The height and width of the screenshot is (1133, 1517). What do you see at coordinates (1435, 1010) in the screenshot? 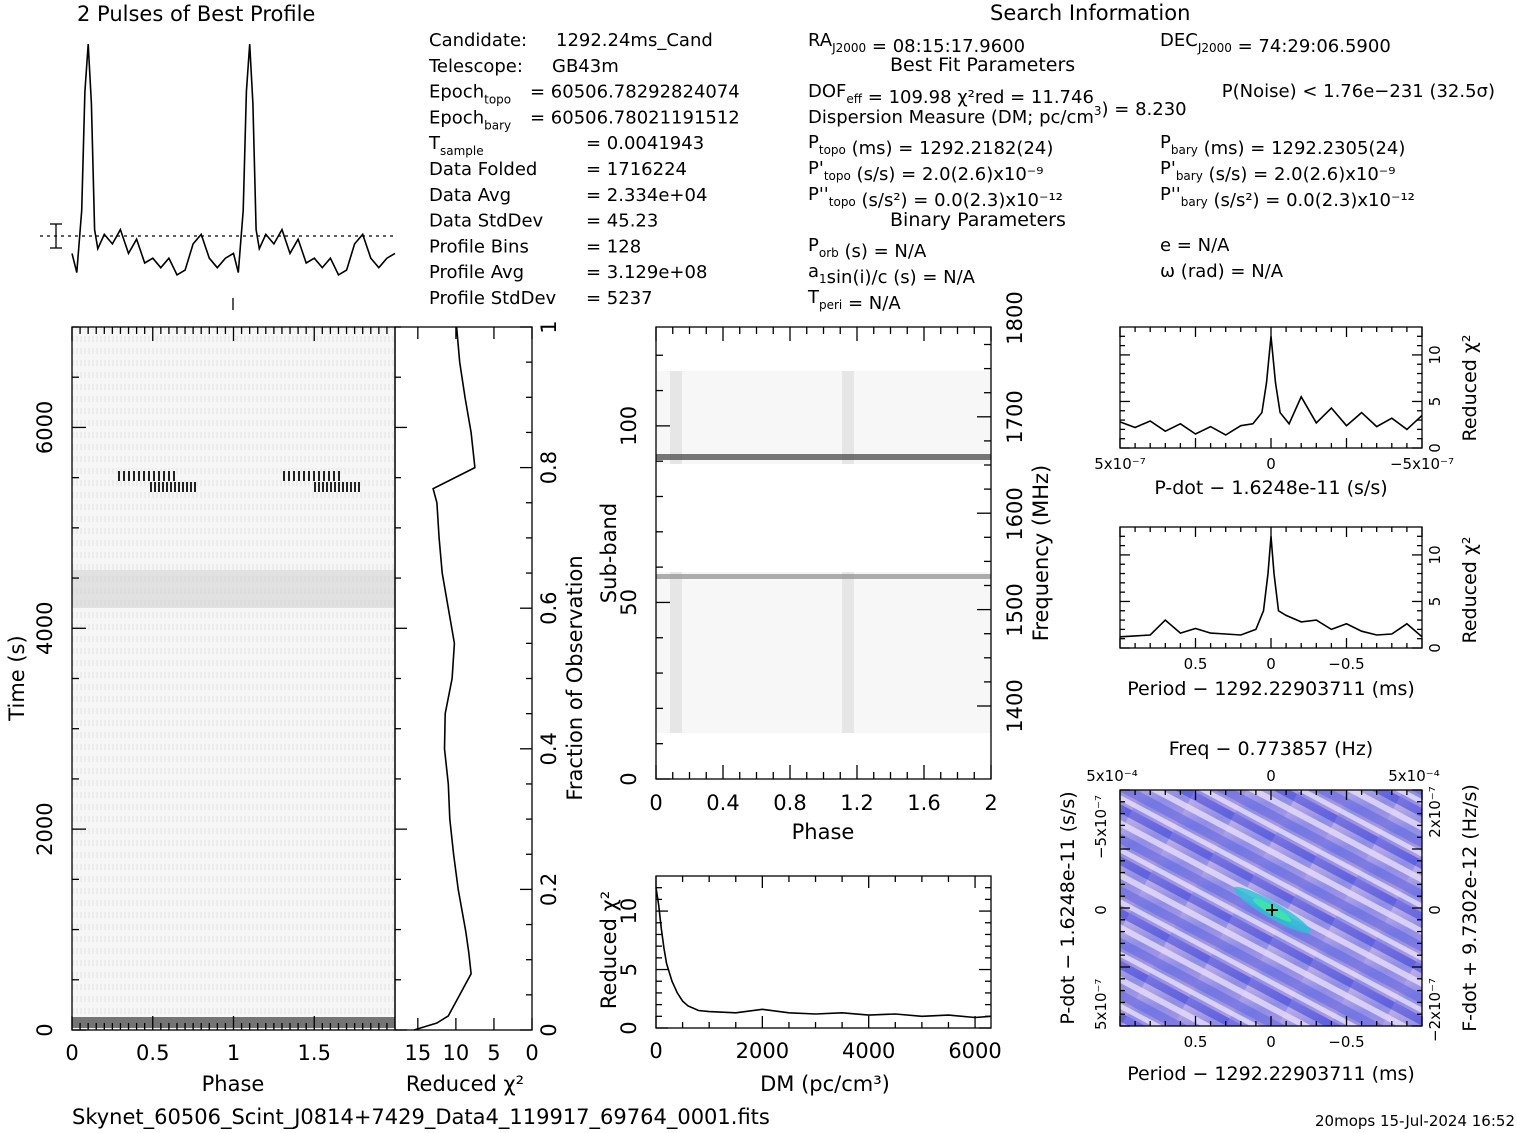
I see `ppdot-y2tick: −2x10⁻⁷` at bounding box center [1435, 1010].